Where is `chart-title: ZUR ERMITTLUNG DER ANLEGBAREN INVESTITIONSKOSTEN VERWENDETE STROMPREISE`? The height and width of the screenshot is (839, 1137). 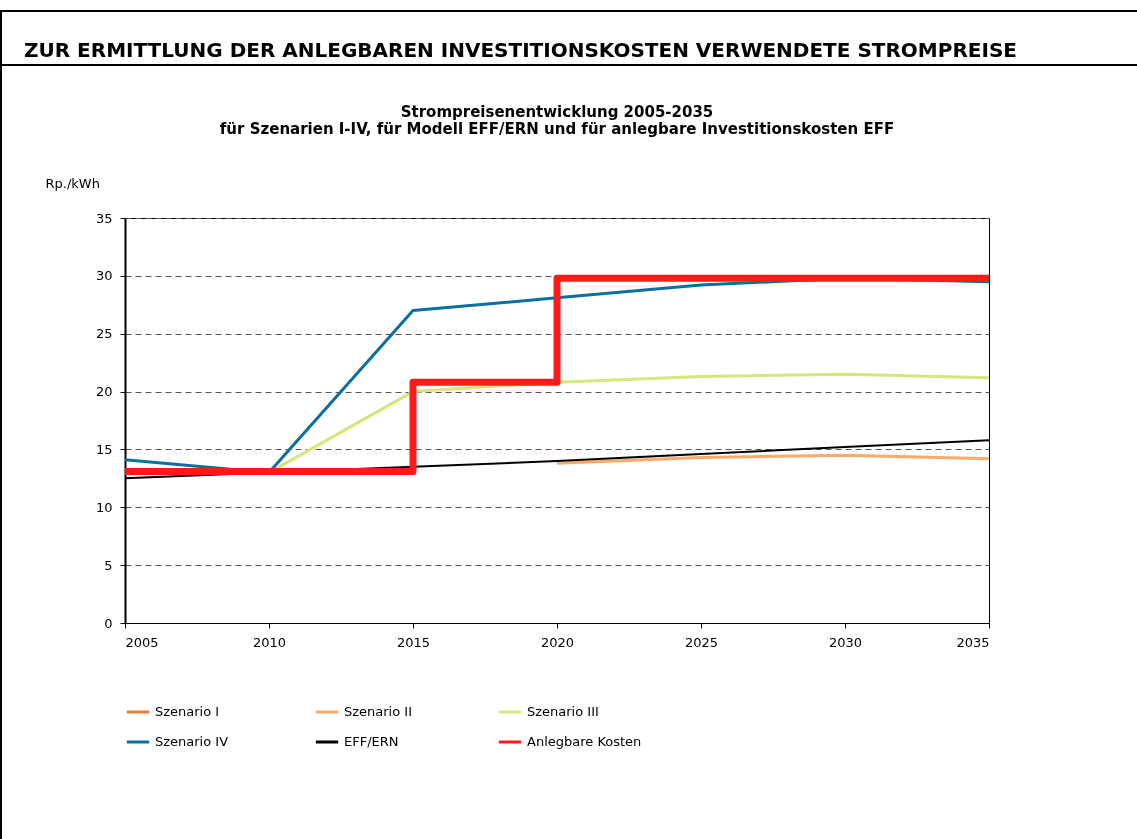
chart-title: ZUR ERMITTLUNG DER ANLEGBAREN INVESTITIONSKOSTEN VERWENDETE STROMPREISE is located at coordinates (569, 39).